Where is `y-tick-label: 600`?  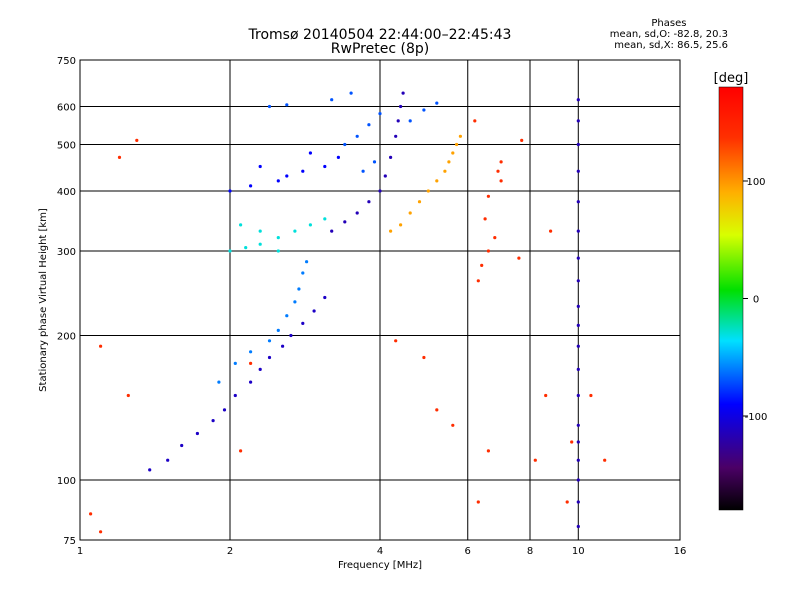
y-tick-label: 600 is located at coordinates (66, 108).